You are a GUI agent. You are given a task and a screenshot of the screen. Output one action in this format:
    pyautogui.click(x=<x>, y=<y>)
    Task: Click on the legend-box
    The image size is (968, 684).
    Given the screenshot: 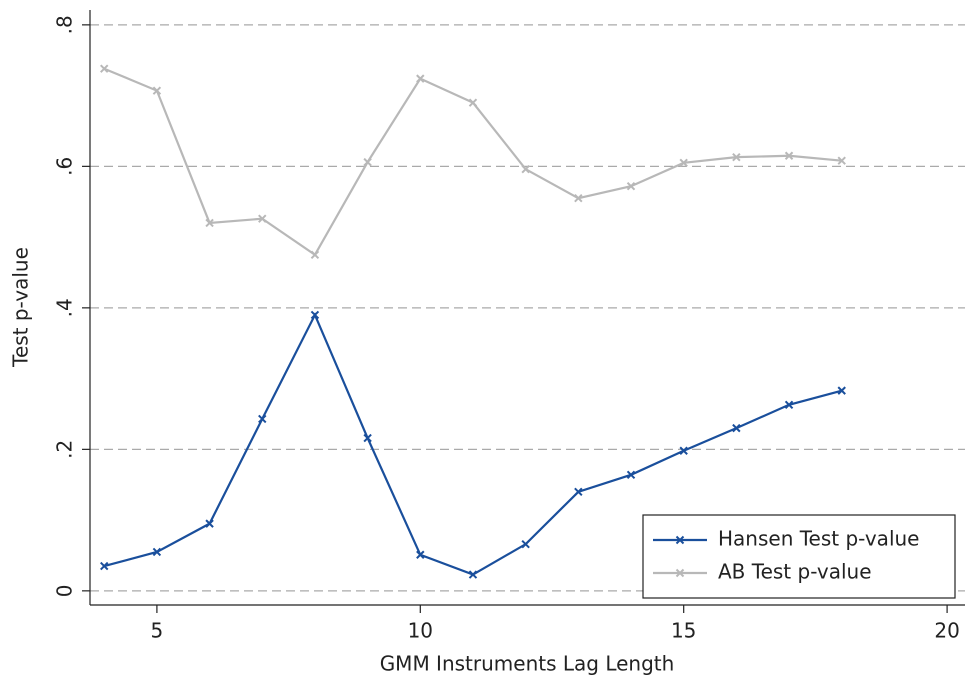 What is the action you would take?
    pyautogui.click(x=799, y=556)
    